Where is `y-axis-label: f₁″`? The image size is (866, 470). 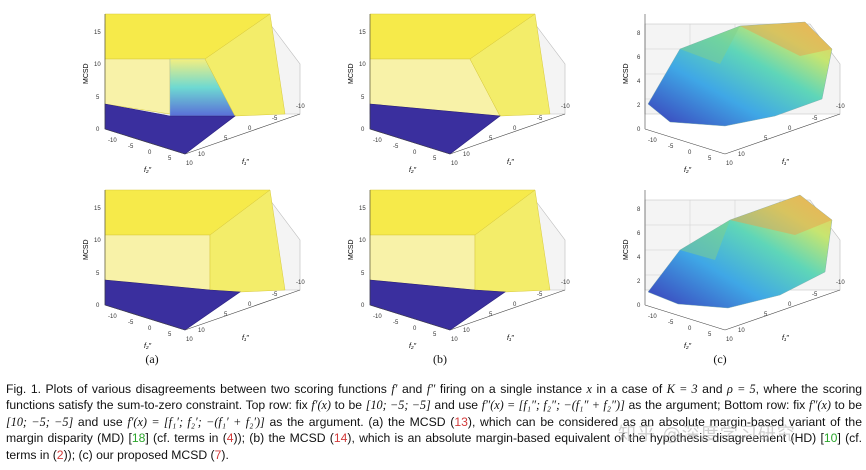 y-axis-label: f₁″ is located at coordinates (785, 162).